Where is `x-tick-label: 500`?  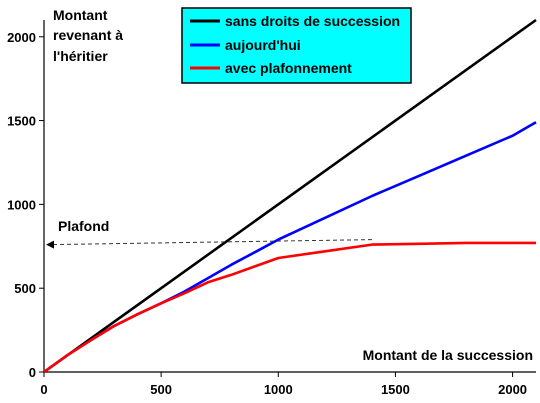
x-tick-label: 500 is located at coordinates (161, 389).